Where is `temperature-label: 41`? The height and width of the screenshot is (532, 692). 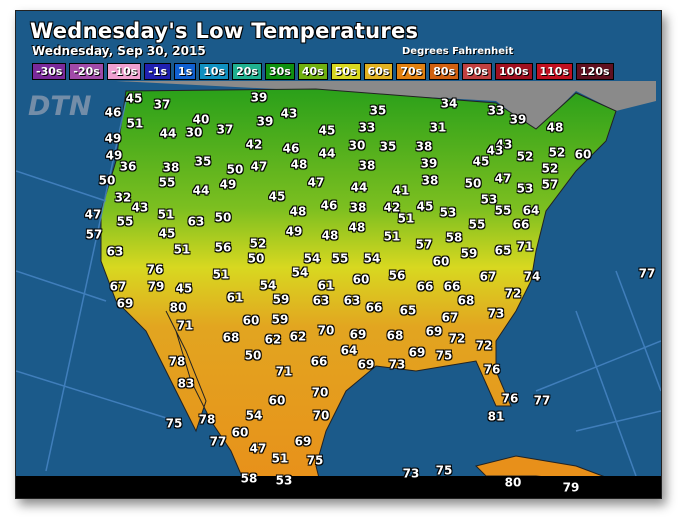 temperature-label: 41 is located at coordinates (401, 190).